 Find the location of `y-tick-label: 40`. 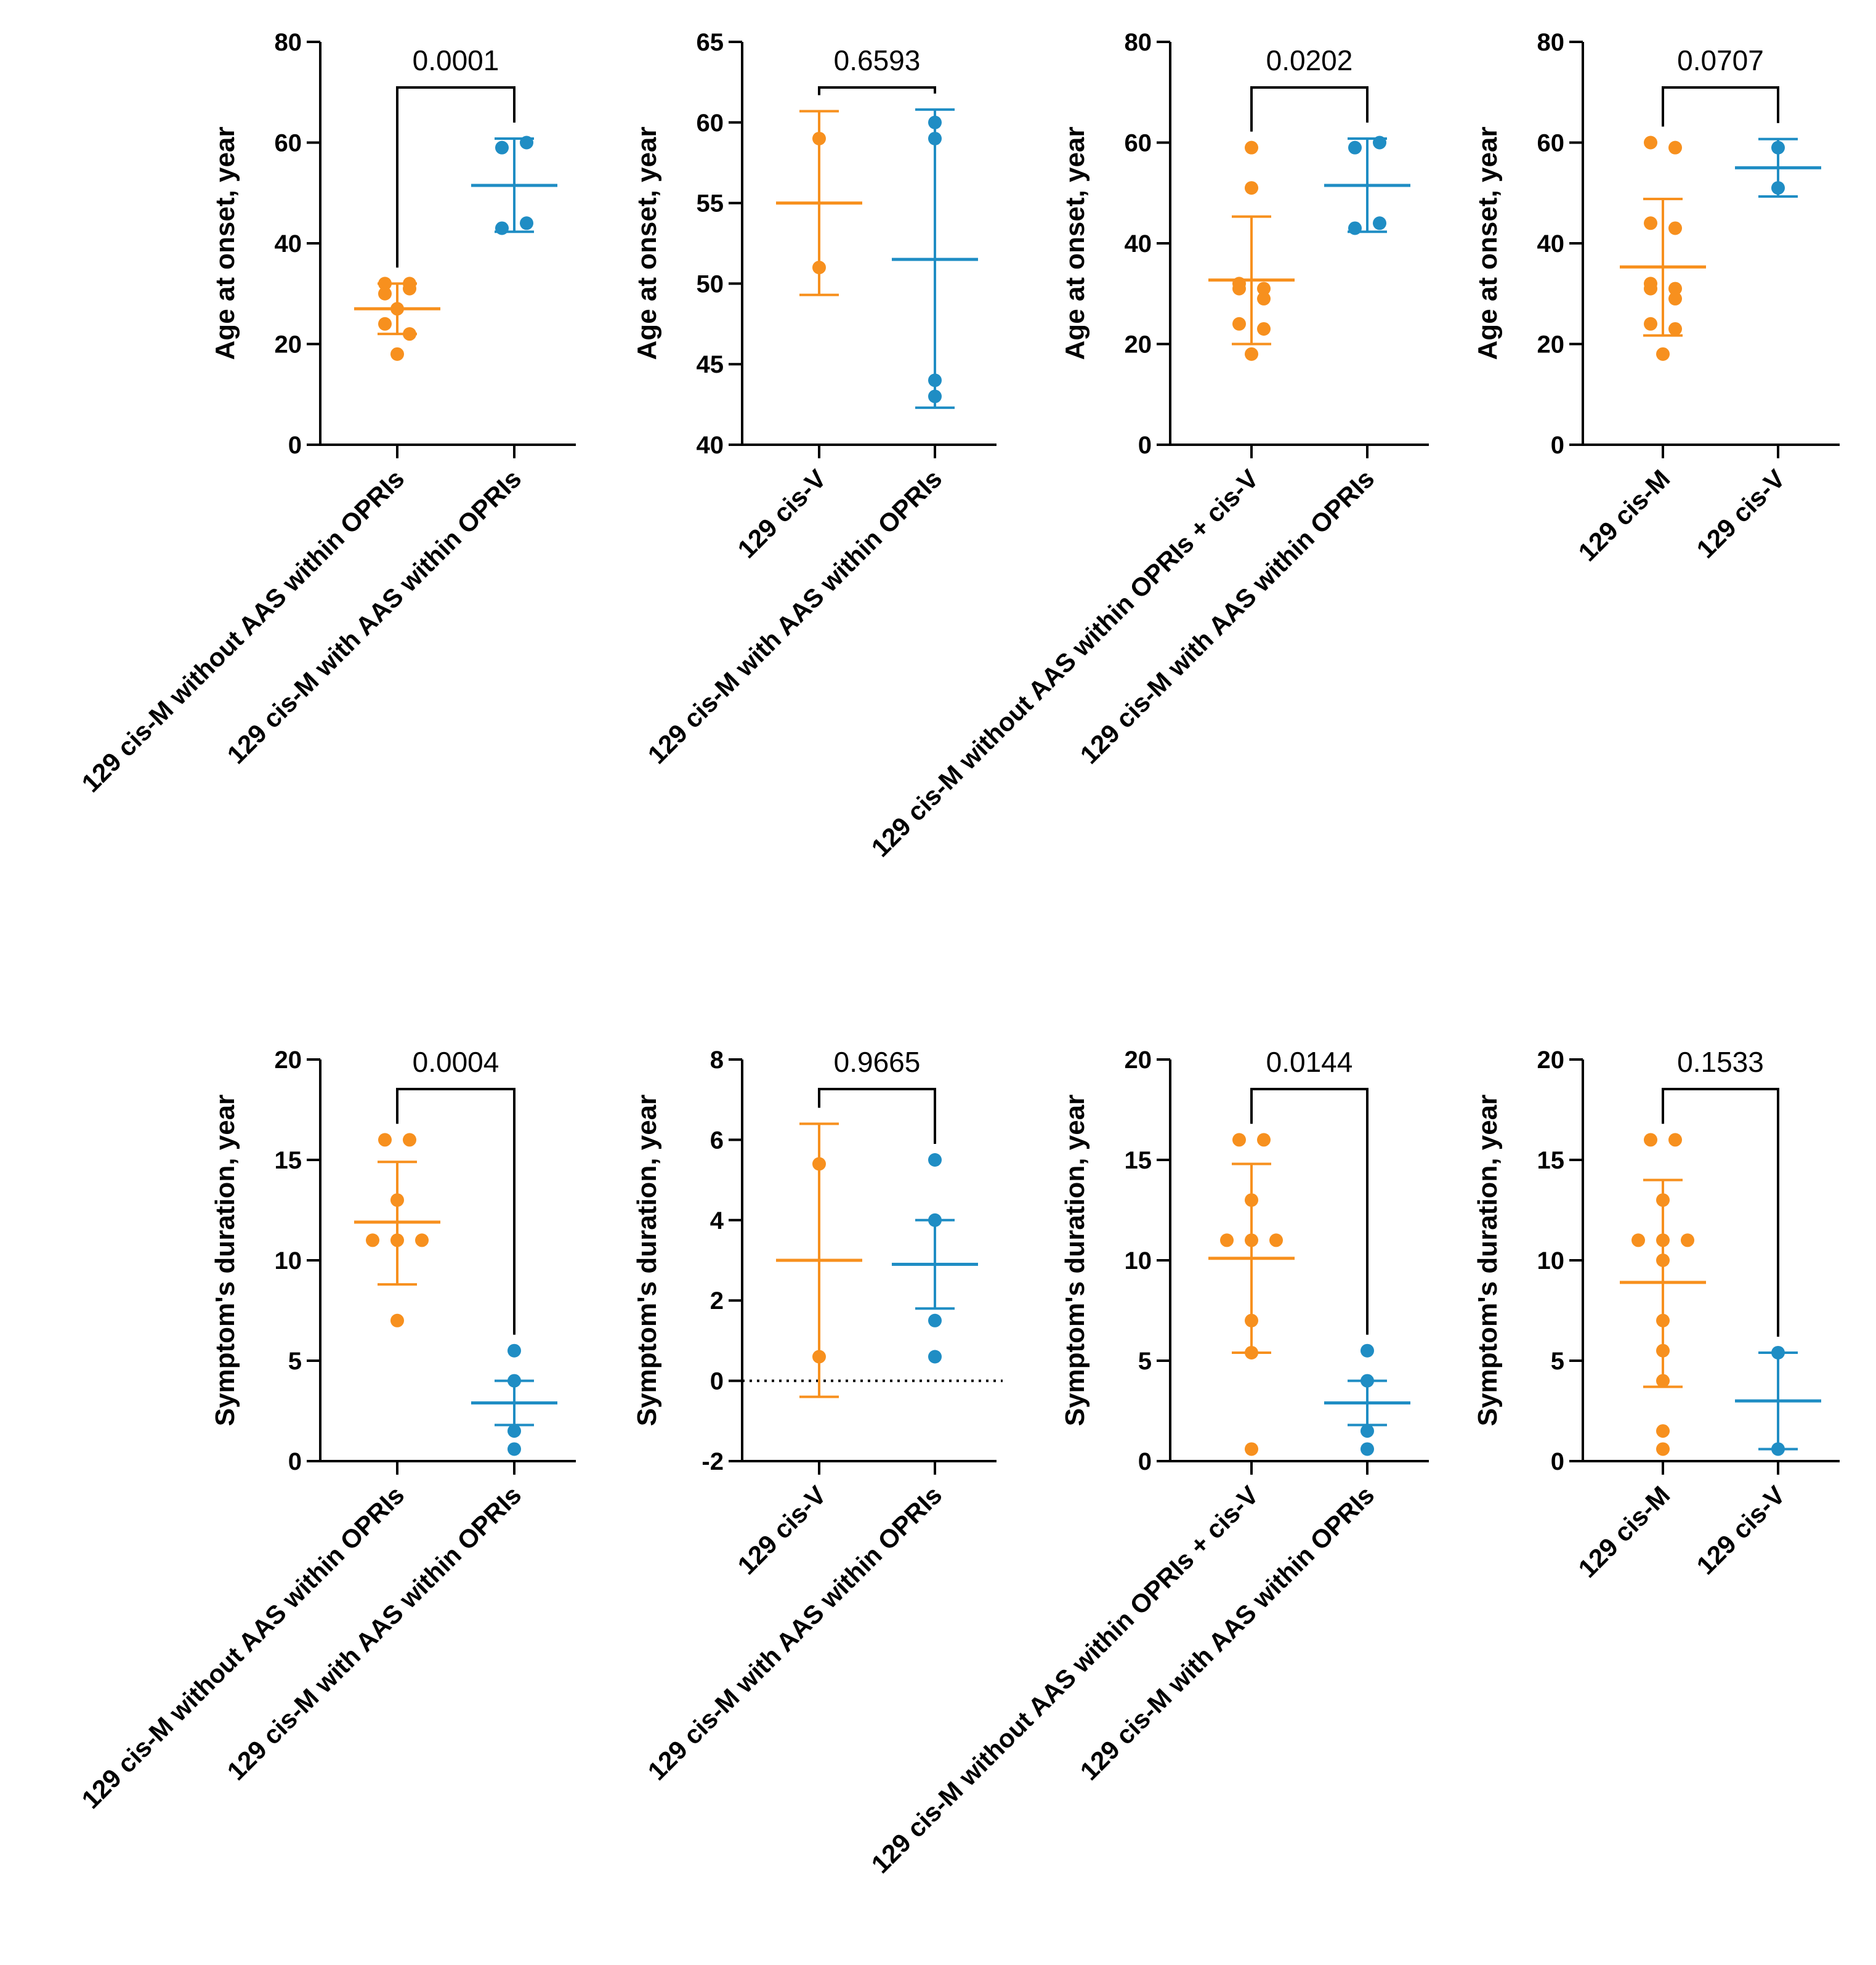

y-tick-label: 40 is located at coordinates (1551, 243).